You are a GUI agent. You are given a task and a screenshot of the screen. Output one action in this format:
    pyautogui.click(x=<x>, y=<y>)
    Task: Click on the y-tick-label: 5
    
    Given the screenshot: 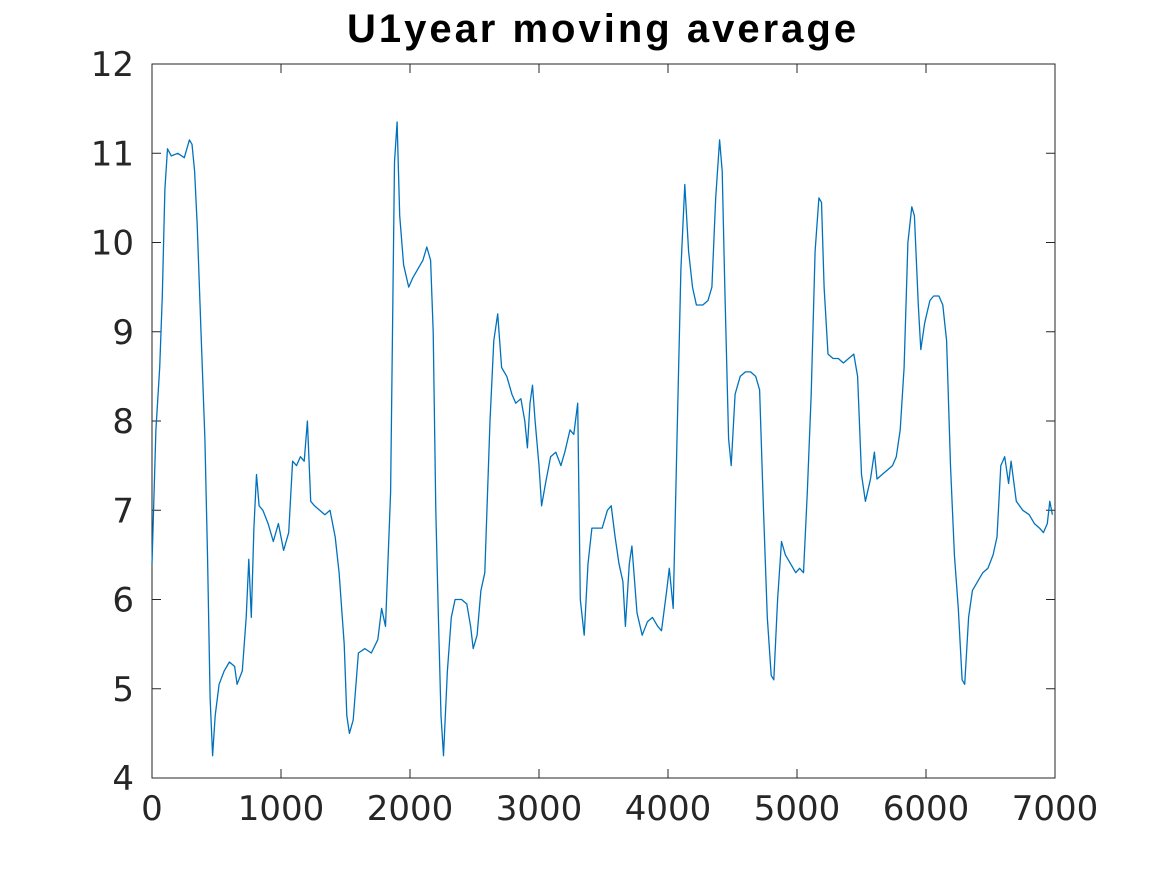 What is the action you would take?
    pyautogui.click(x=123, y=690)
    